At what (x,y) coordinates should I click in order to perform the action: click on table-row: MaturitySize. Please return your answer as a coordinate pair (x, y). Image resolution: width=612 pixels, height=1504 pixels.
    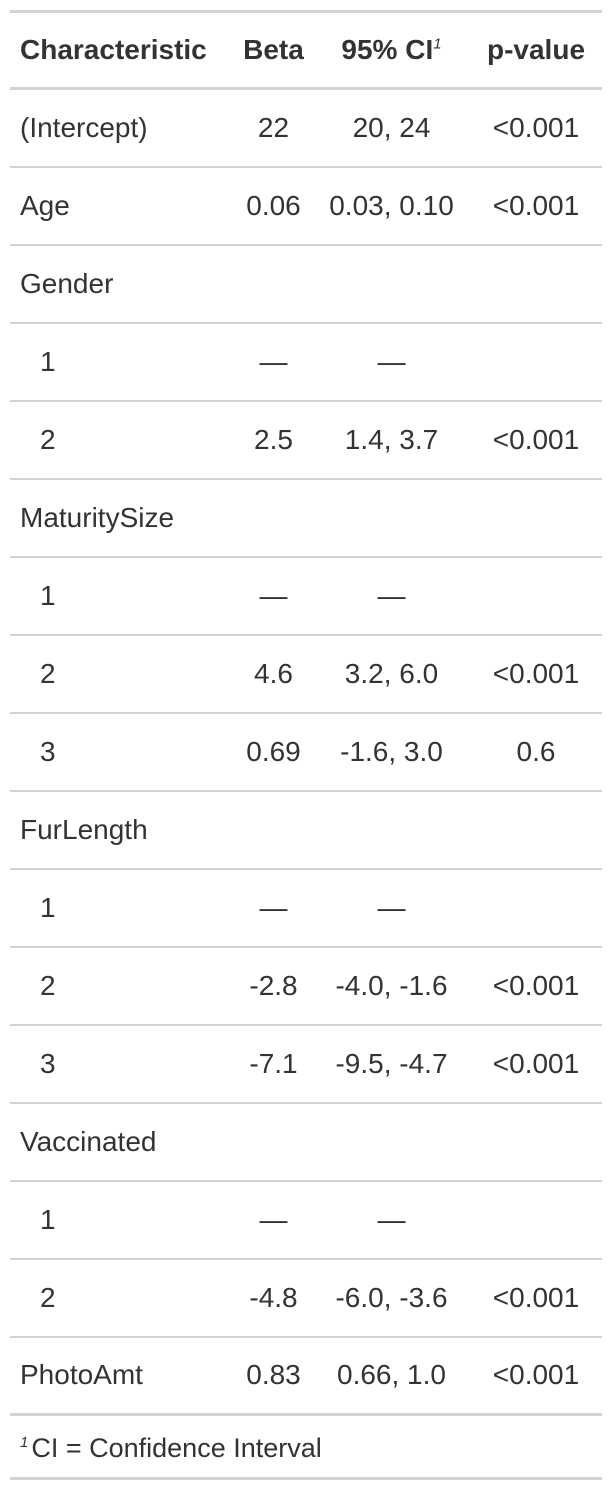
    Looking at the image, I should click on (306, 518).